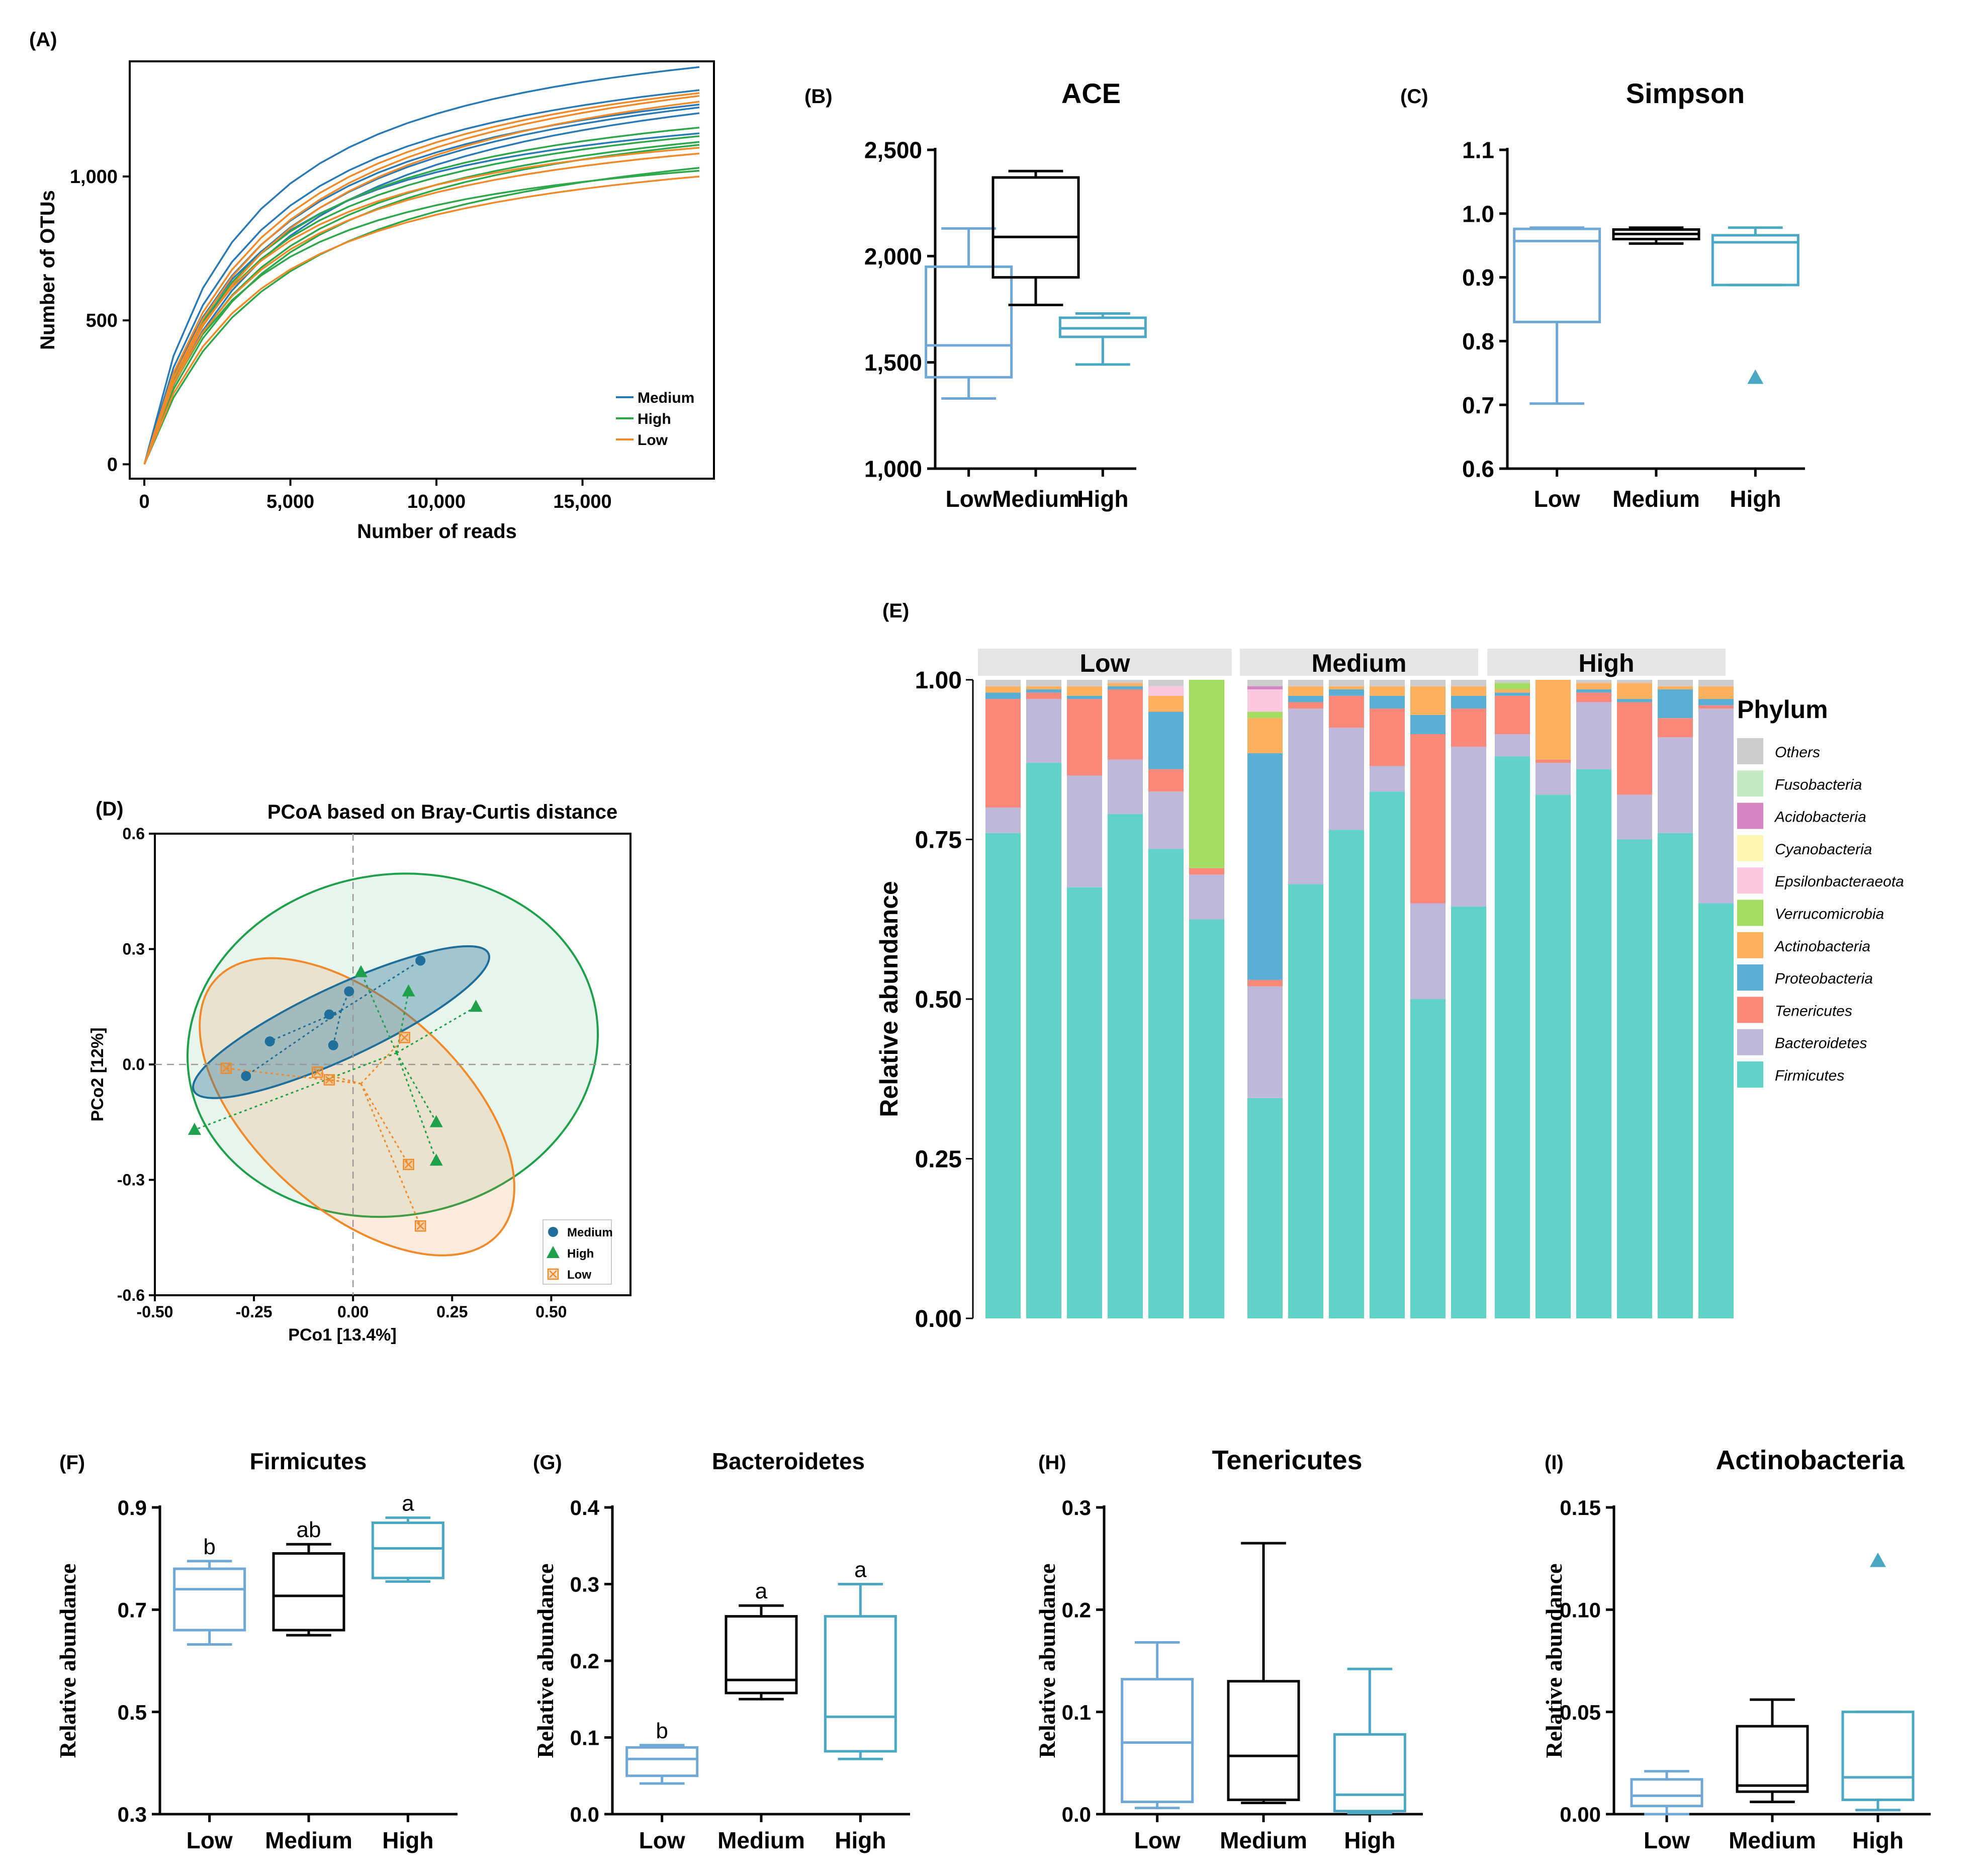 This screenshot has height=1876, width=1986. Describe the element at coordinates (1557, 275) in the screenshot. I see `box-low` at that location.